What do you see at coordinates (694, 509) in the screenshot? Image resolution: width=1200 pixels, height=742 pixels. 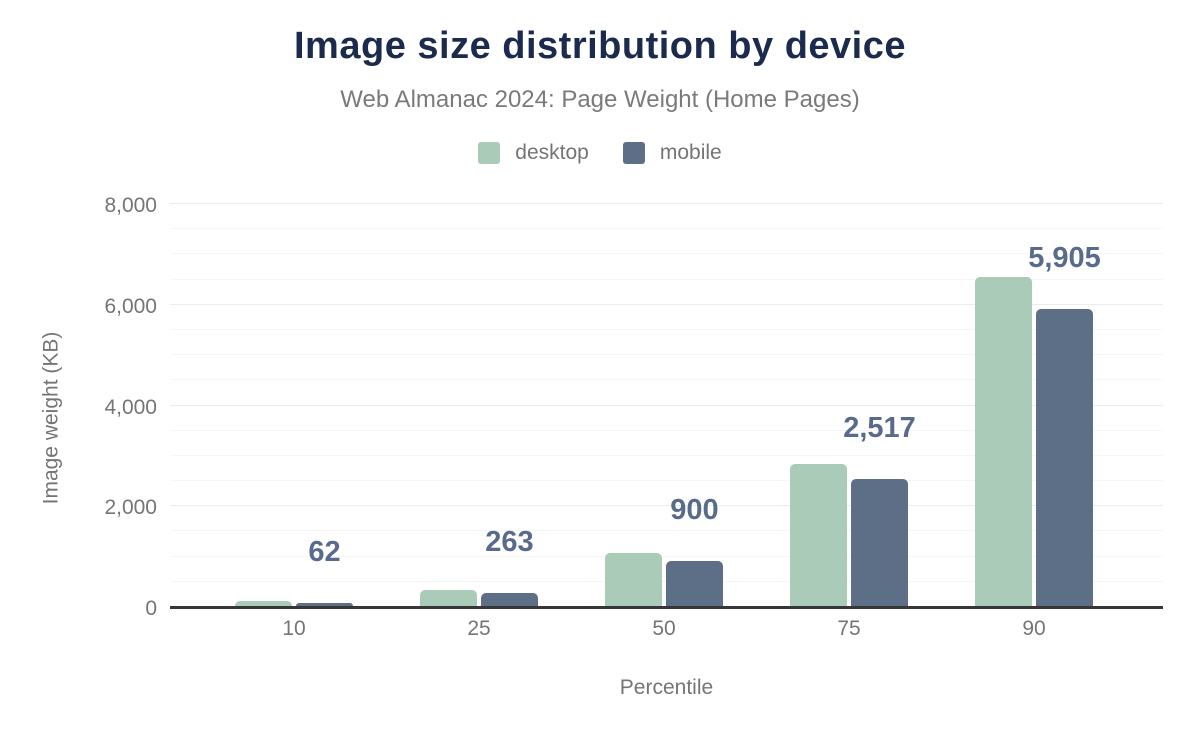 I see `bar-value-label-p50: 900` at bounding box center [694, 509].